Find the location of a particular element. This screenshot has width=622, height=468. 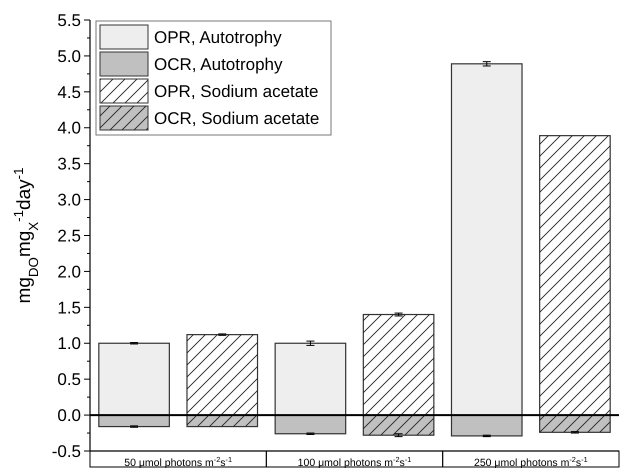

y-tick-label: 1.5 is located at coordinates (69, 308).